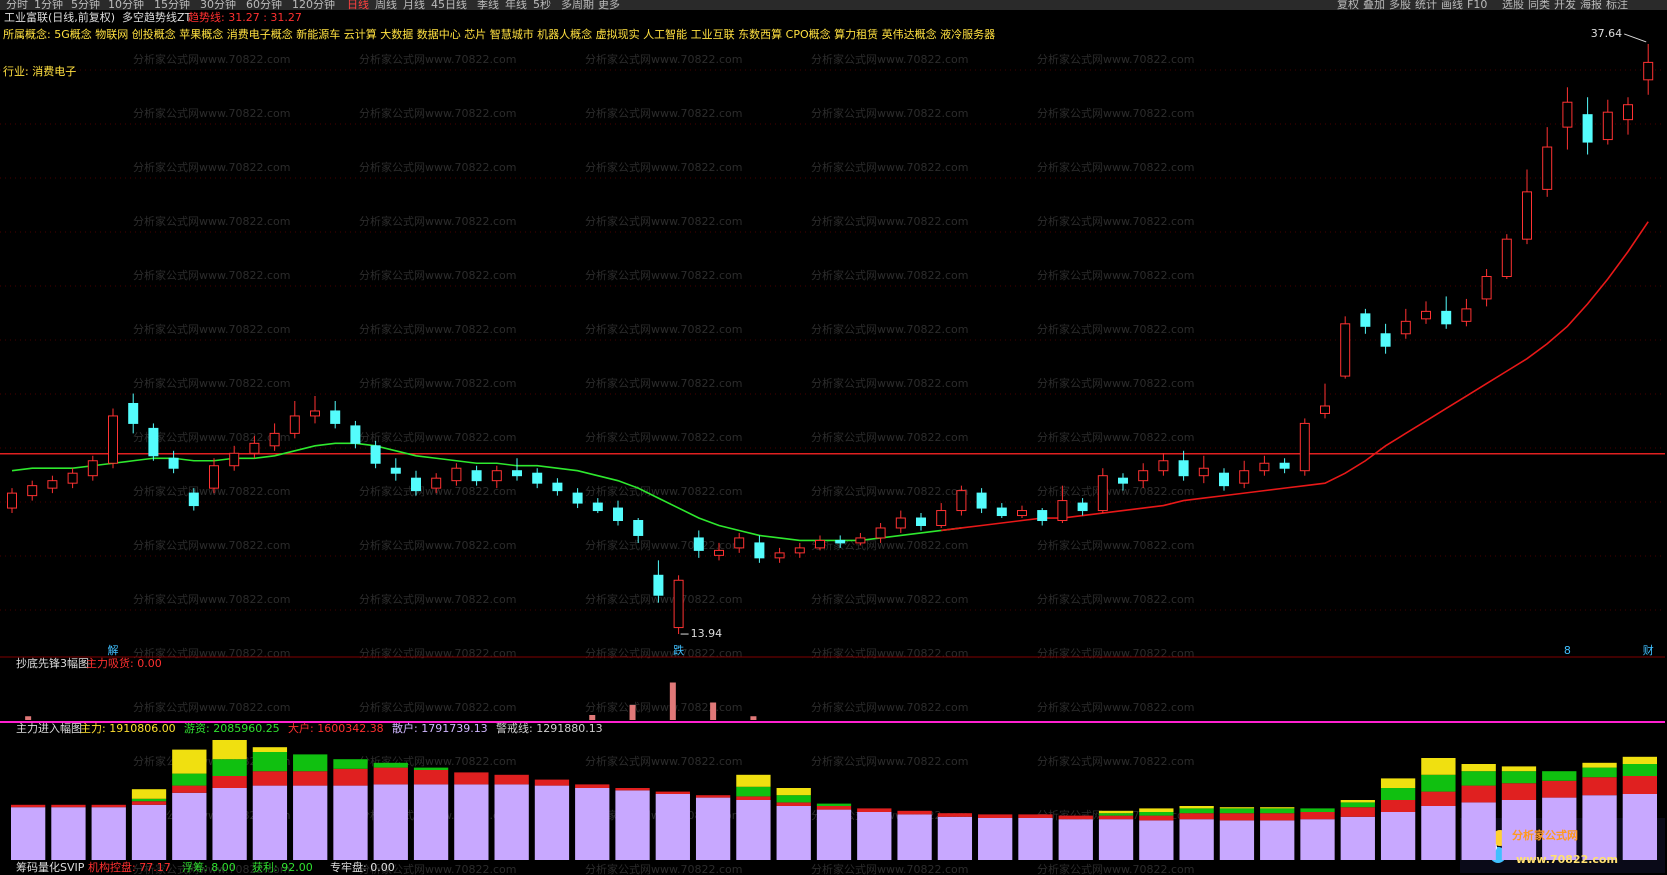 The width and height of the screenshot is (1667, 875). Describe the element at coordinates (542, 5) in the screenshot. I see `toolbar-tab: 5秒` at that location.